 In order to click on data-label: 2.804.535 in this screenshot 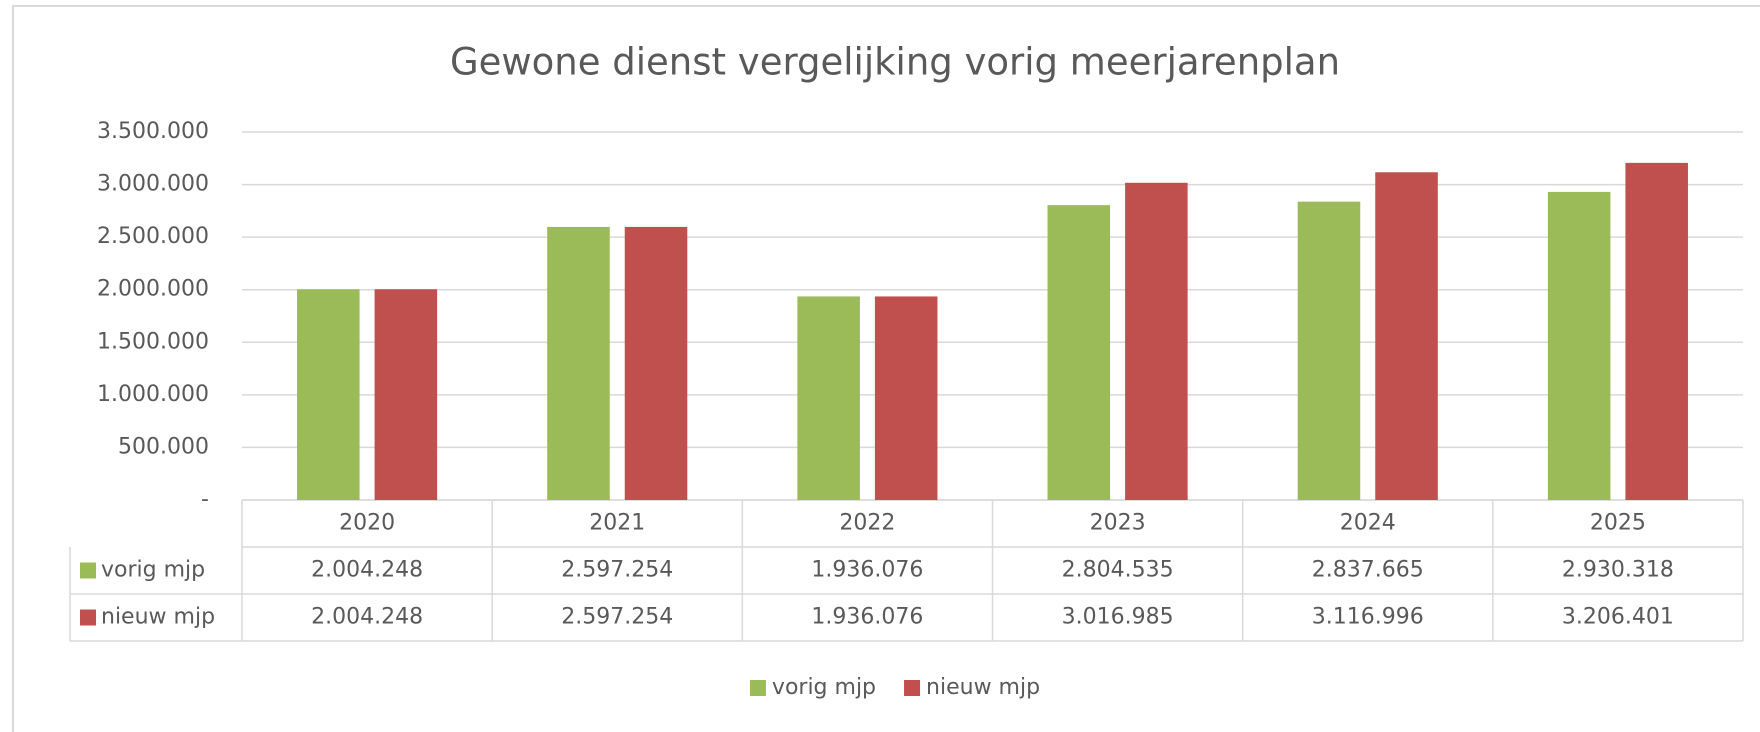, I will do `click(1118, 570)`.